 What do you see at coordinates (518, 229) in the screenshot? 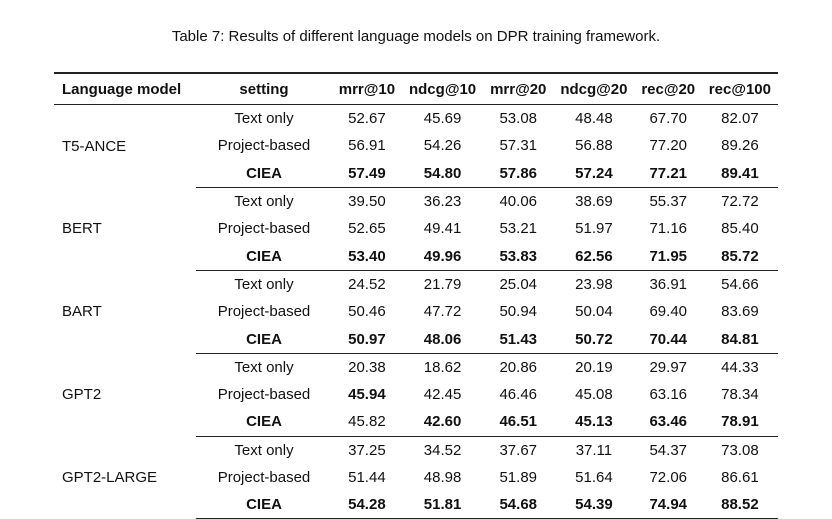
I see `metric-cell: 53.21` at bounding box center [518, 229].